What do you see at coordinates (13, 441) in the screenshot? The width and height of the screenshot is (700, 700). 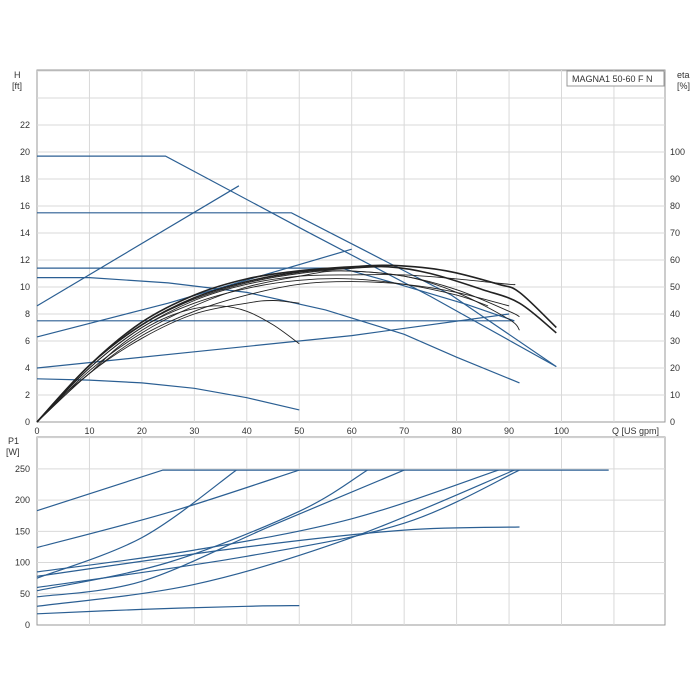 I see `power-axis-label: P1` at bounding box center [13, 441].